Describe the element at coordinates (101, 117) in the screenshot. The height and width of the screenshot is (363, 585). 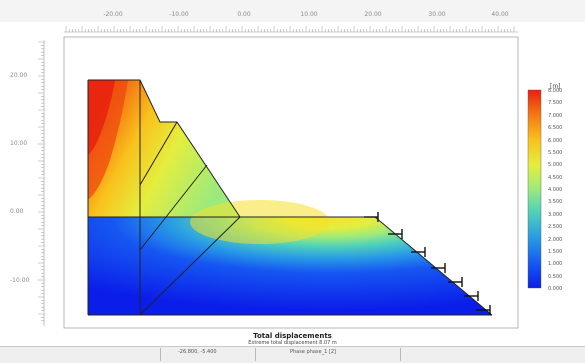
I see `max-displacement-core` at that location.